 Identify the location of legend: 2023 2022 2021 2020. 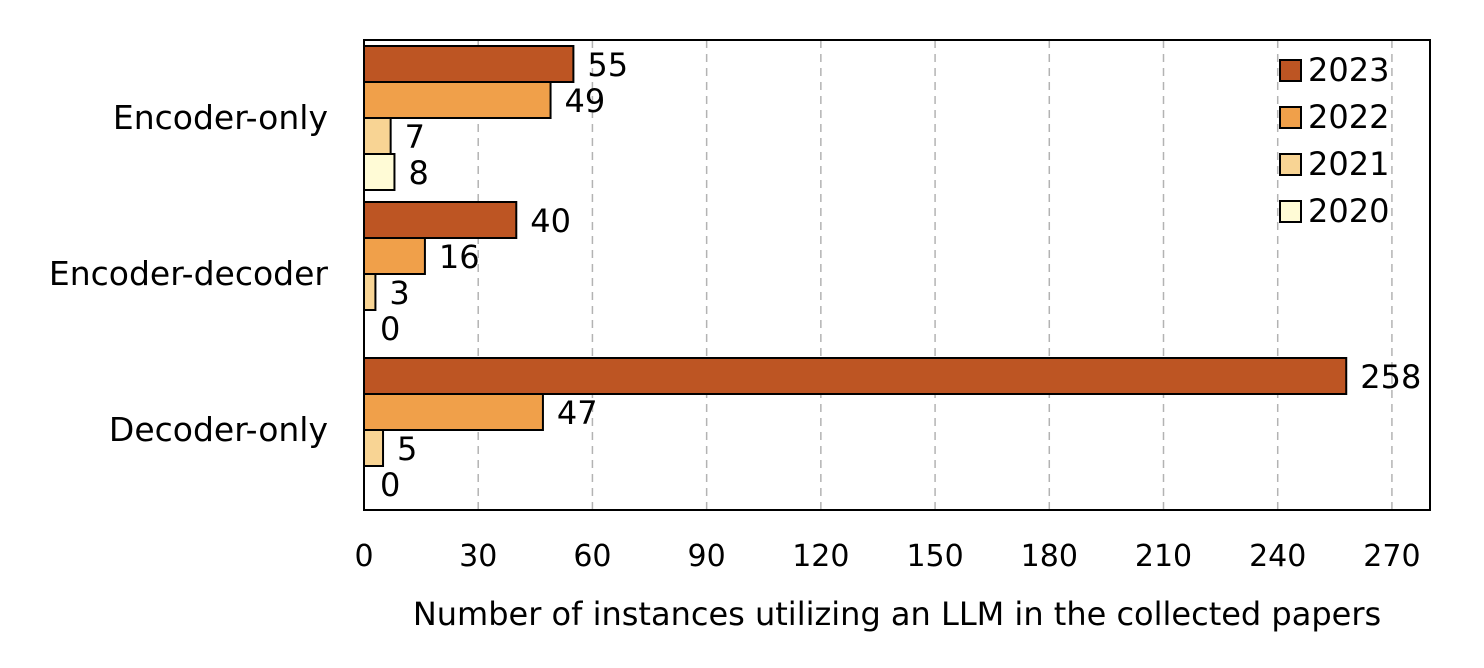
(1334, 140).